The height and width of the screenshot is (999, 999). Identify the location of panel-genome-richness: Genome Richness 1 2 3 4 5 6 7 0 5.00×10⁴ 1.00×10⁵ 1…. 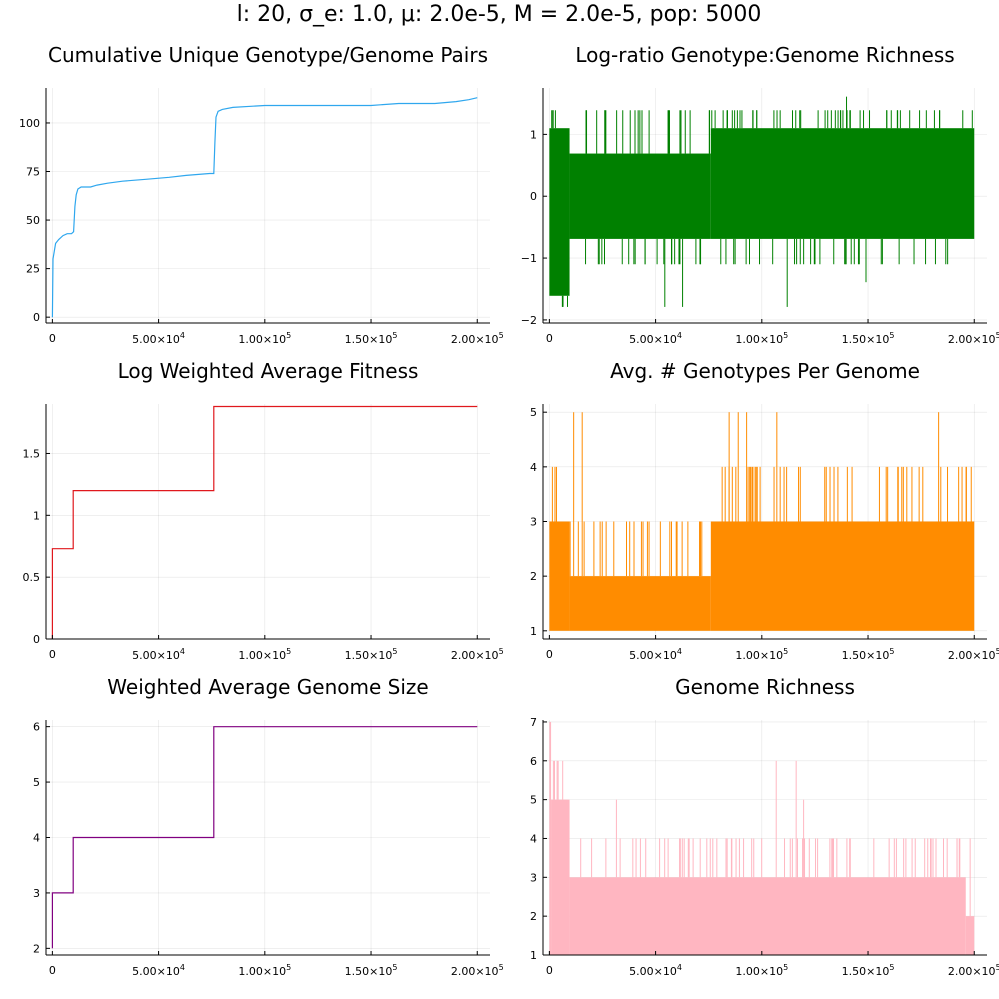
(764, 826).